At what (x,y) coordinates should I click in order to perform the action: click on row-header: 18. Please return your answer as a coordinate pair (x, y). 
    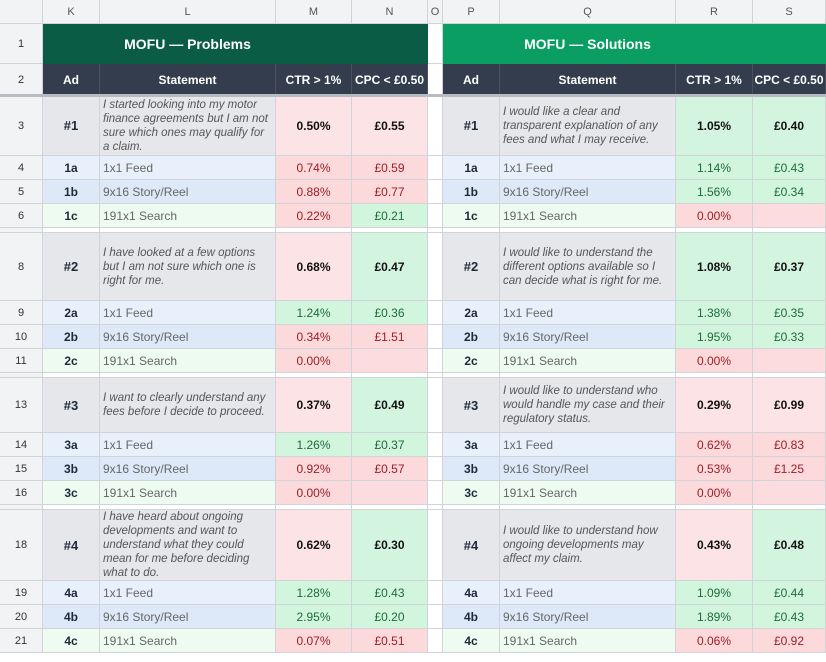
    Looking at the image, I should click on (21, 545).